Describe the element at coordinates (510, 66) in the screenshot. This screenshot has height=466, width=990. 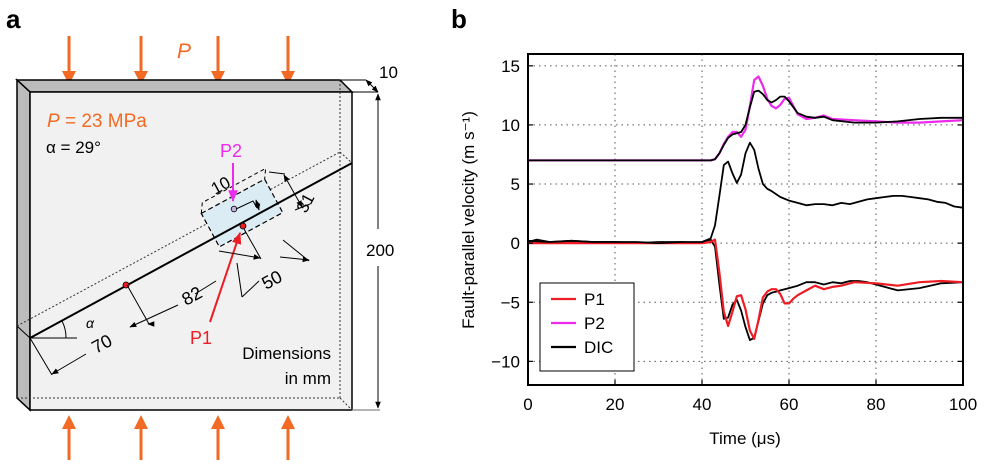
I see `y-tick-label: 15` at that location.